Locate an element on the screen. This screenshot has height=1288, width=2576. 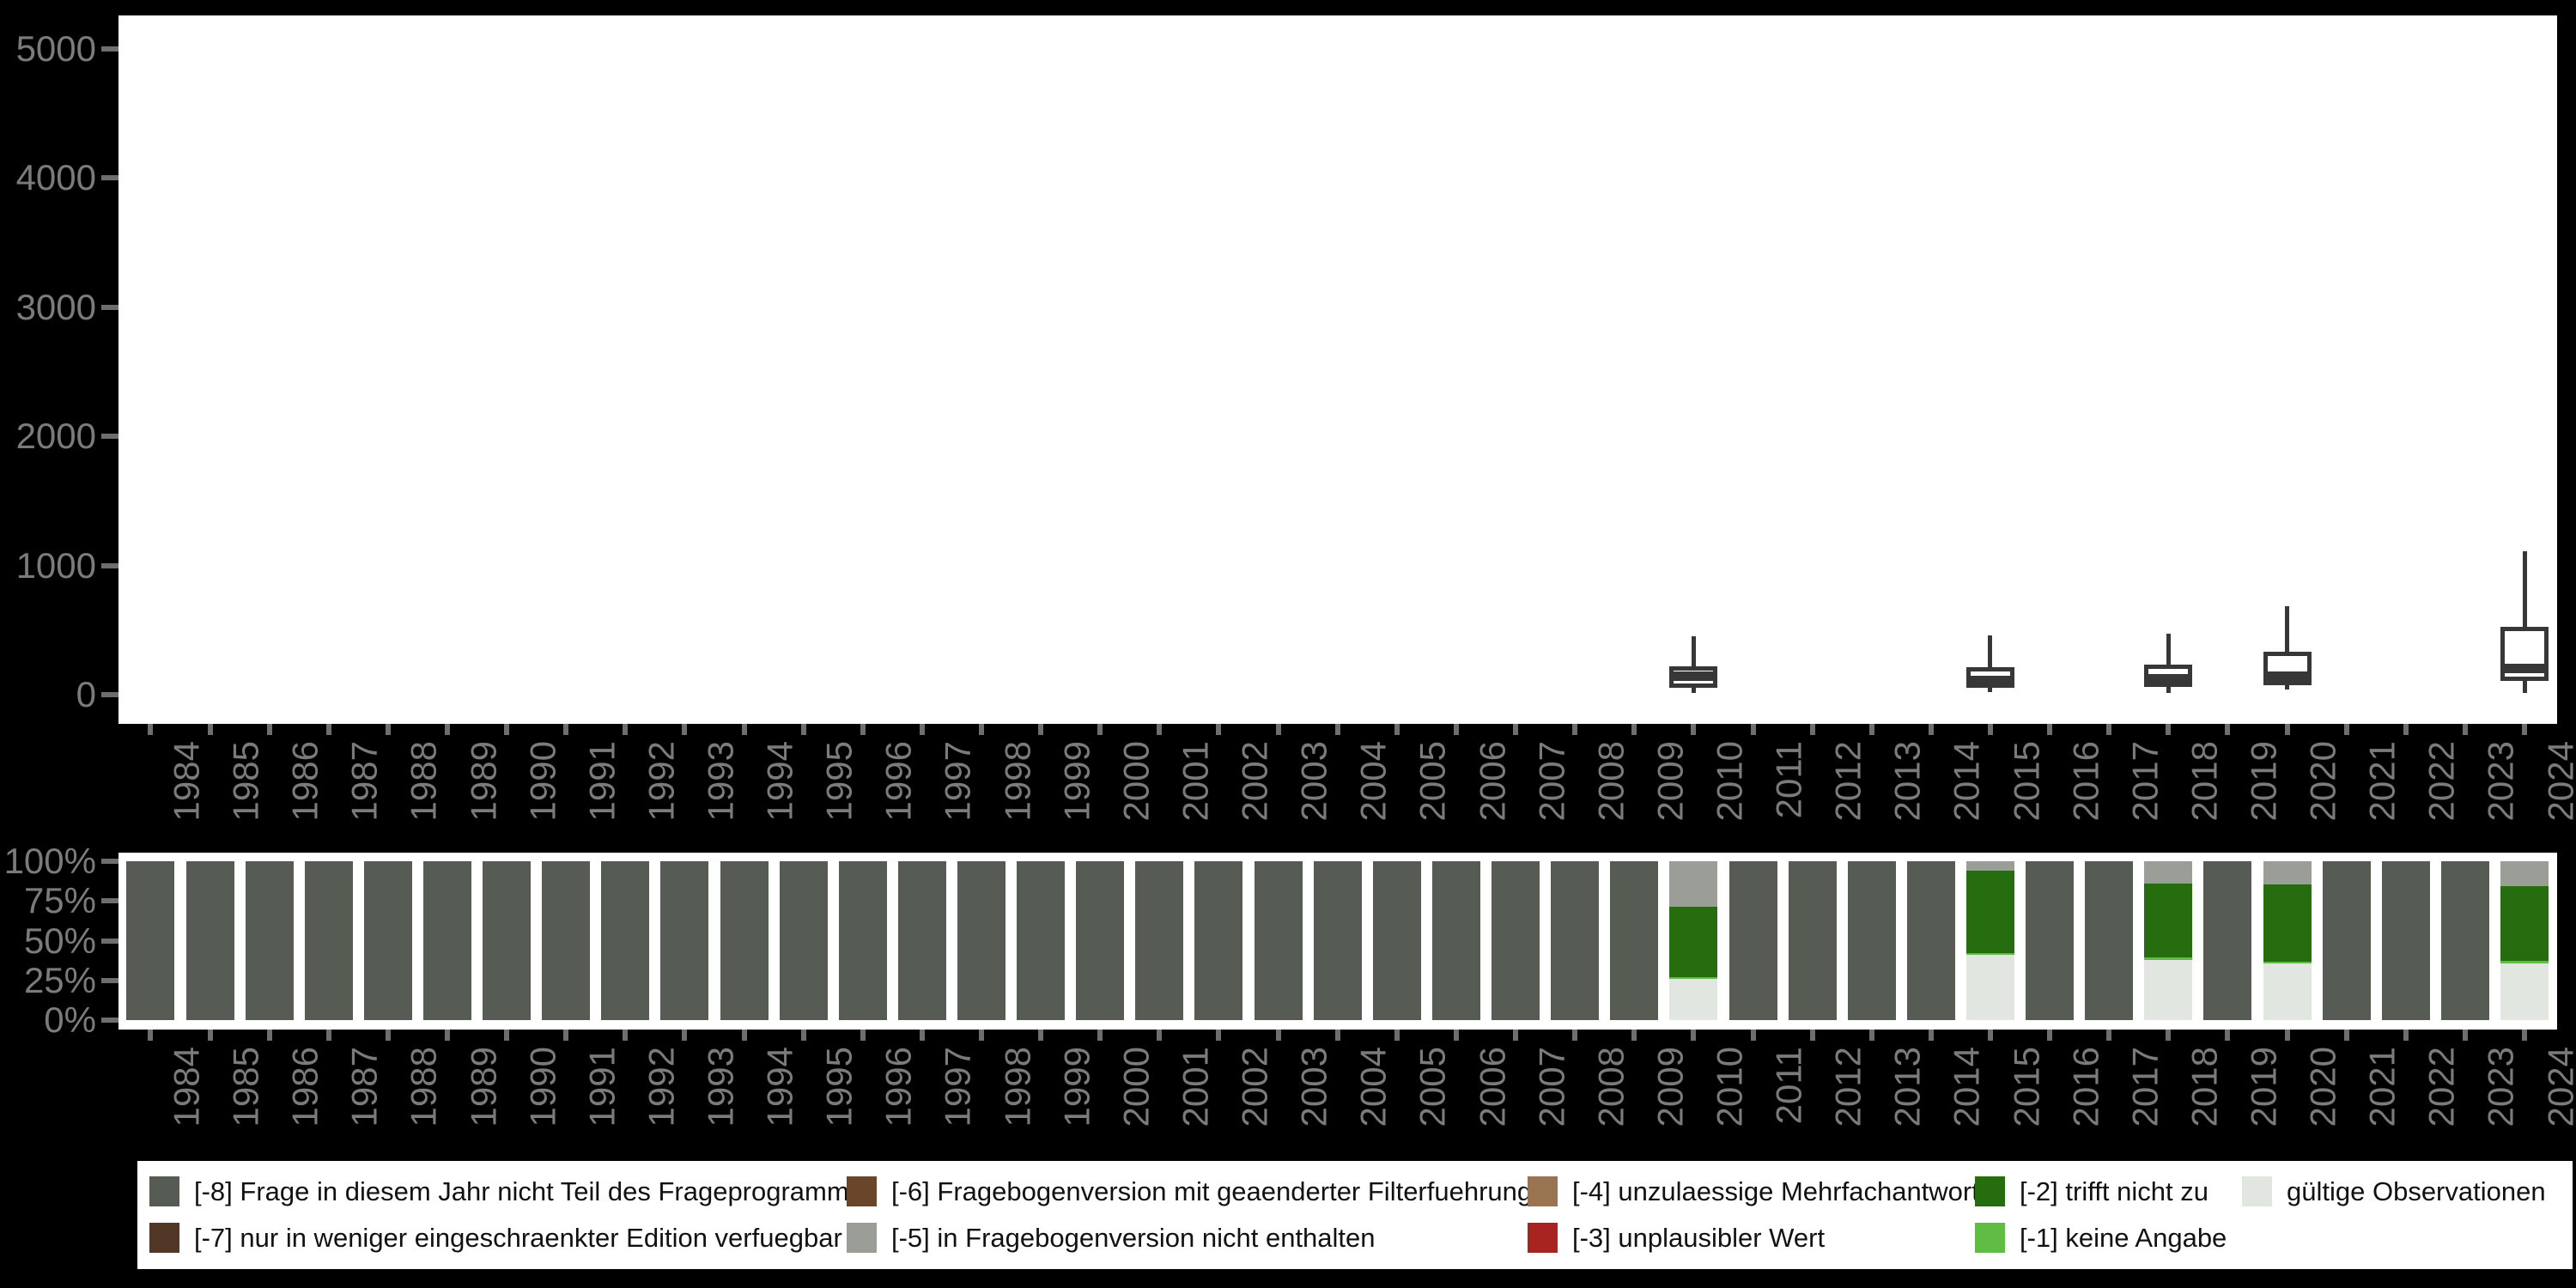
y-tick-label: 75% is located at coordinates (59, 900).